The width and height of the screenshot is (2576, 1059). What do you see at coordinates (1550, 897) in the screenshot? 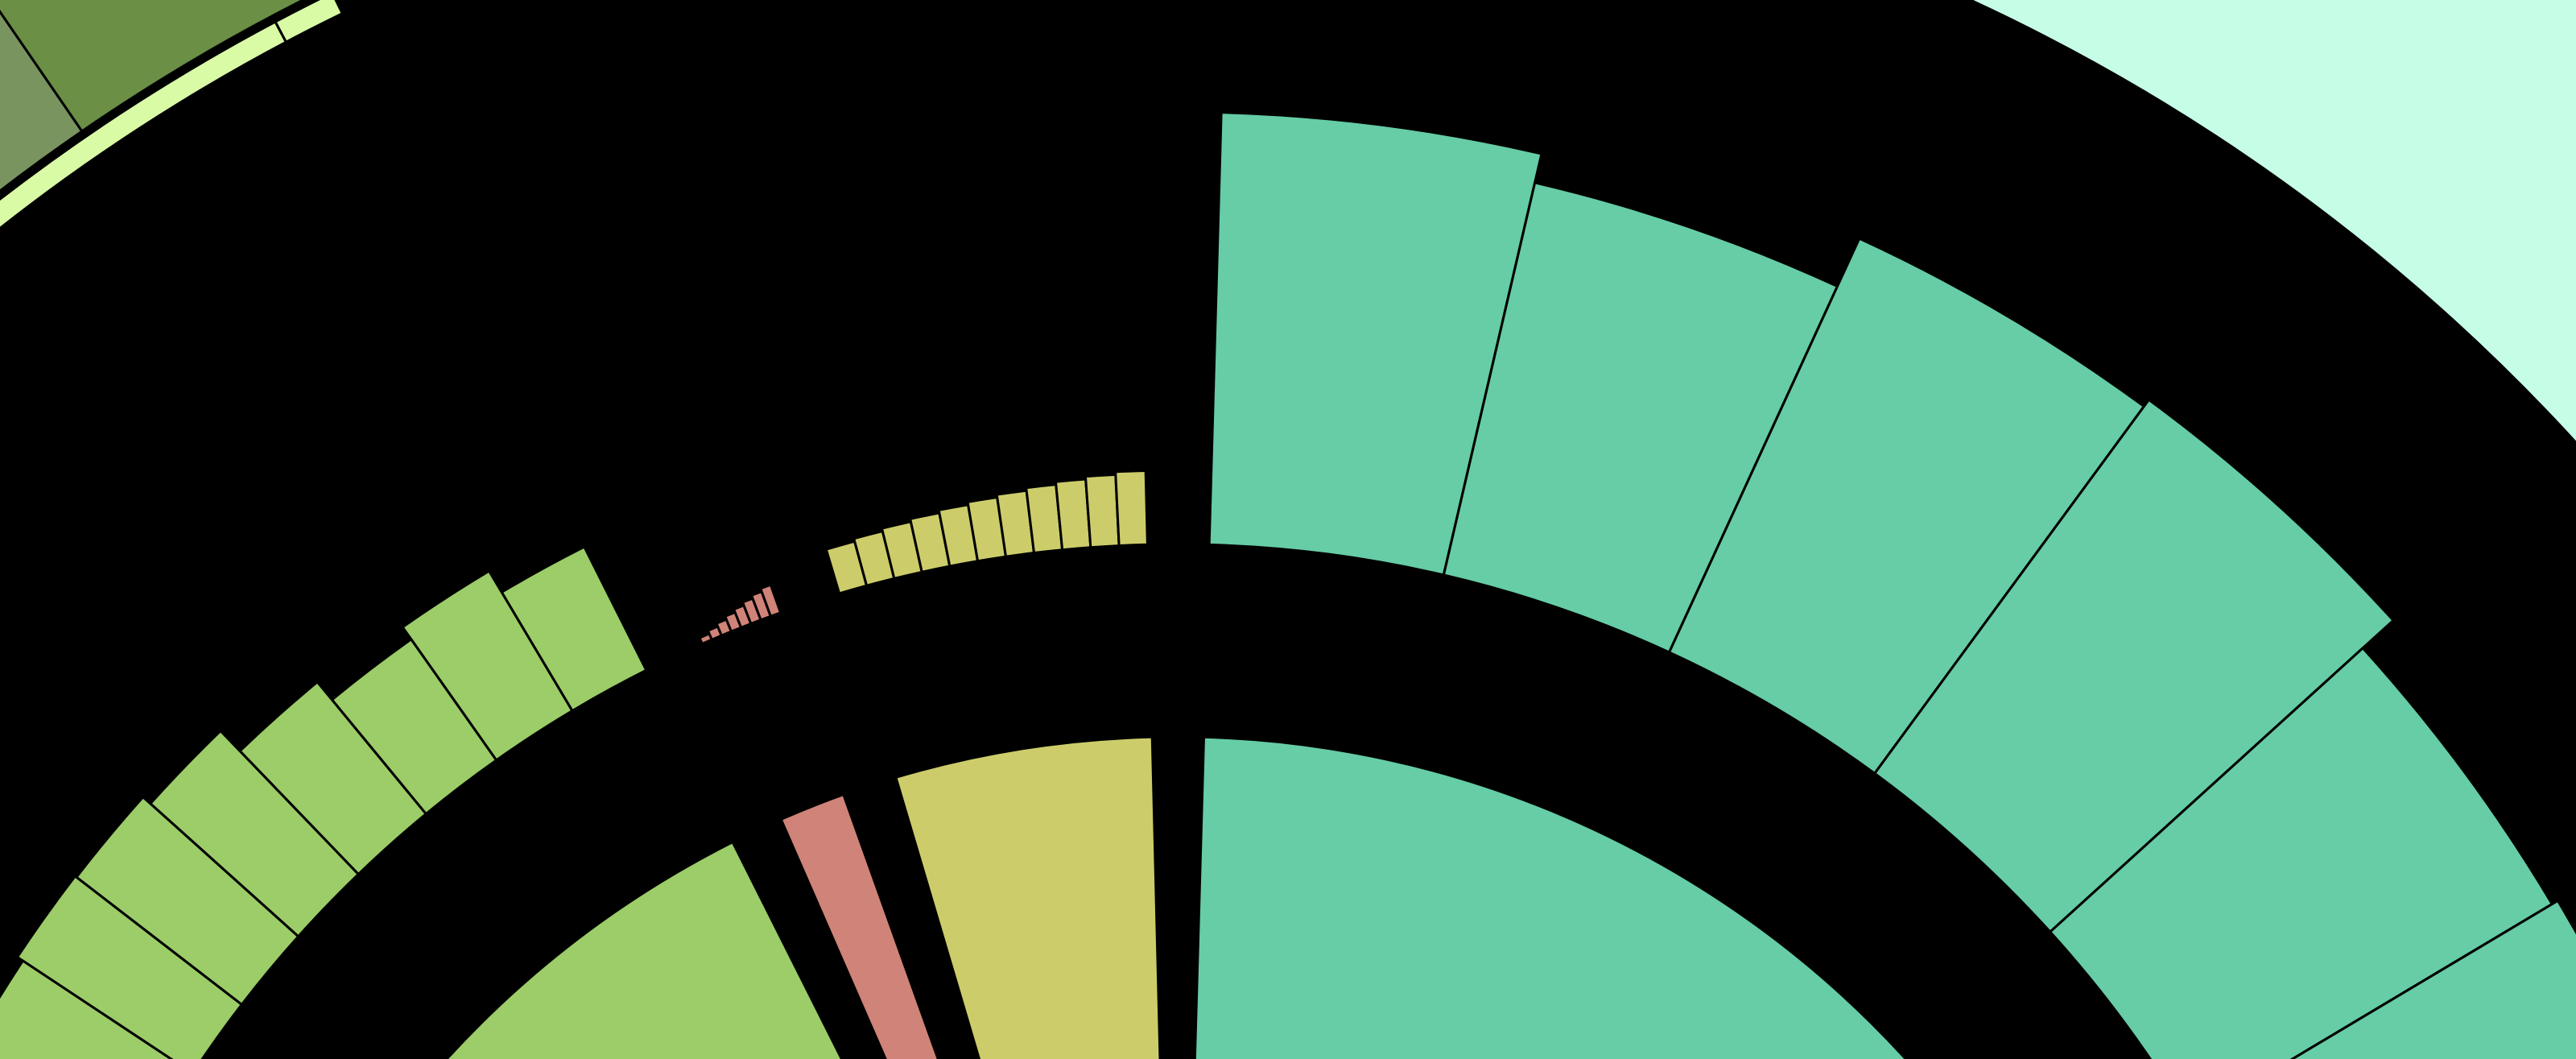
I see `inner-teal-wedge` at bounding box center [1550, 897].